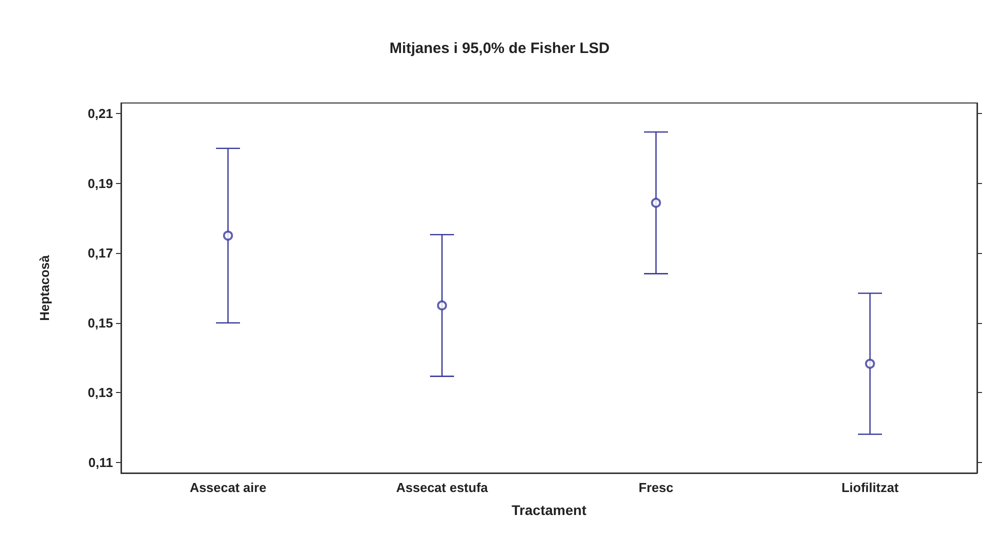  I want to click on x-tick-label: Assecat estufa, so click(442, 487).